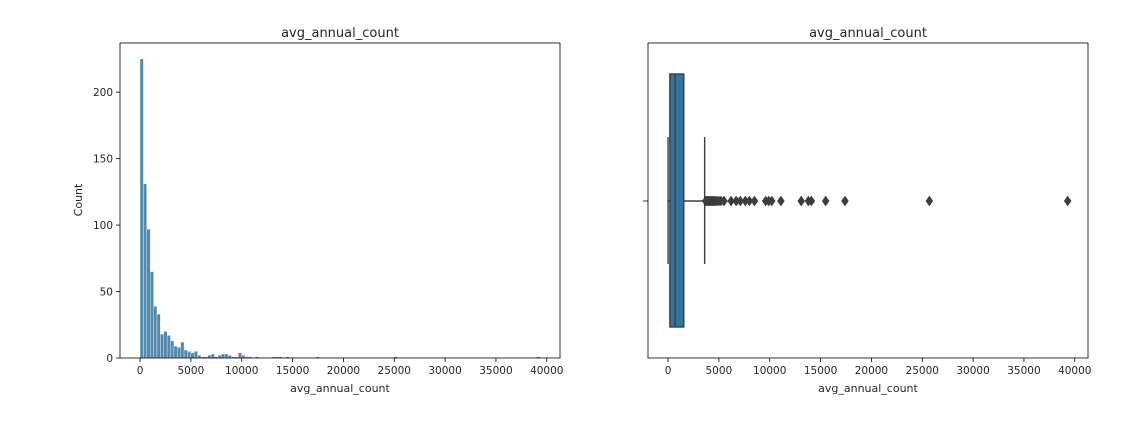 This screenshot has width=1121, height=425. What do you see at coordinates (78, 199) in the screenshot?
I see `histogram-y-axis-label: Count` at bounding box center [78, 199].